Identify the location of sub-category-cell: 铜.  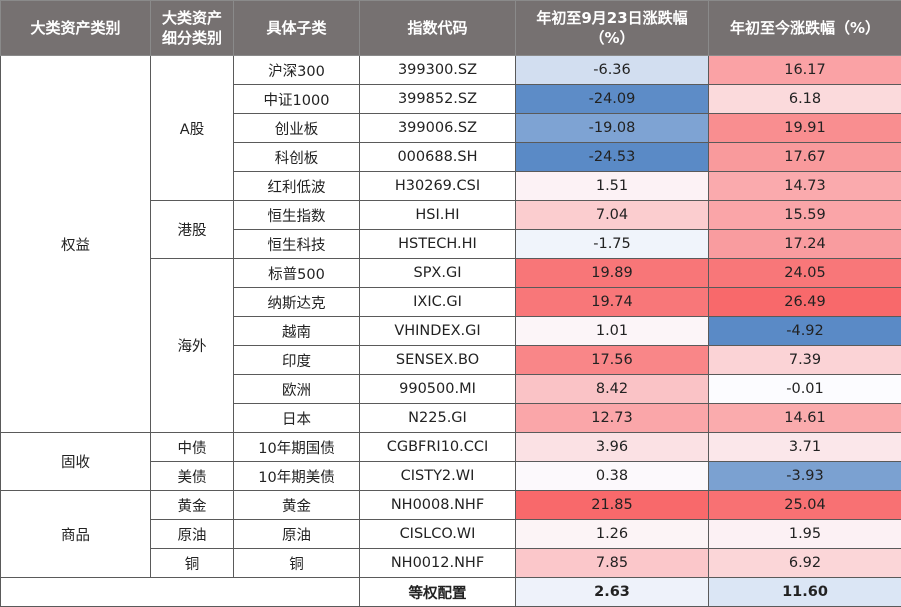
(297, 563).